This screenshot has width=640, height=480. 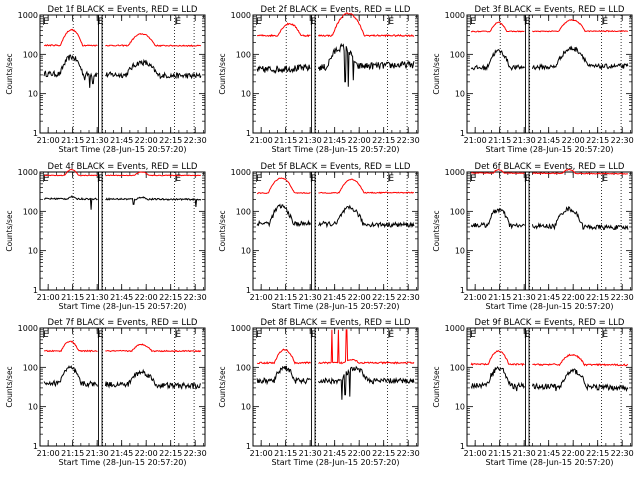 I want to click on panel-title: Det 6f BLACK = Events, RED = LLD, so click(x=550, y=167).